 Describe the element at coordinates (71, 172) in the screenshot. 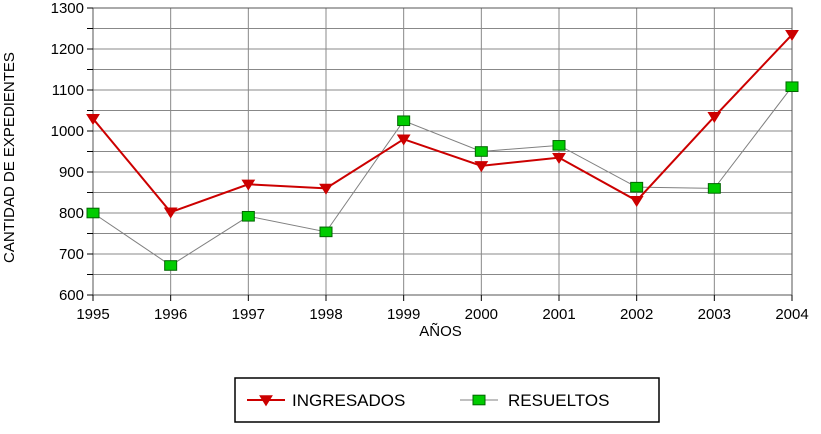

I see `y-tick-label: 900` at that location.